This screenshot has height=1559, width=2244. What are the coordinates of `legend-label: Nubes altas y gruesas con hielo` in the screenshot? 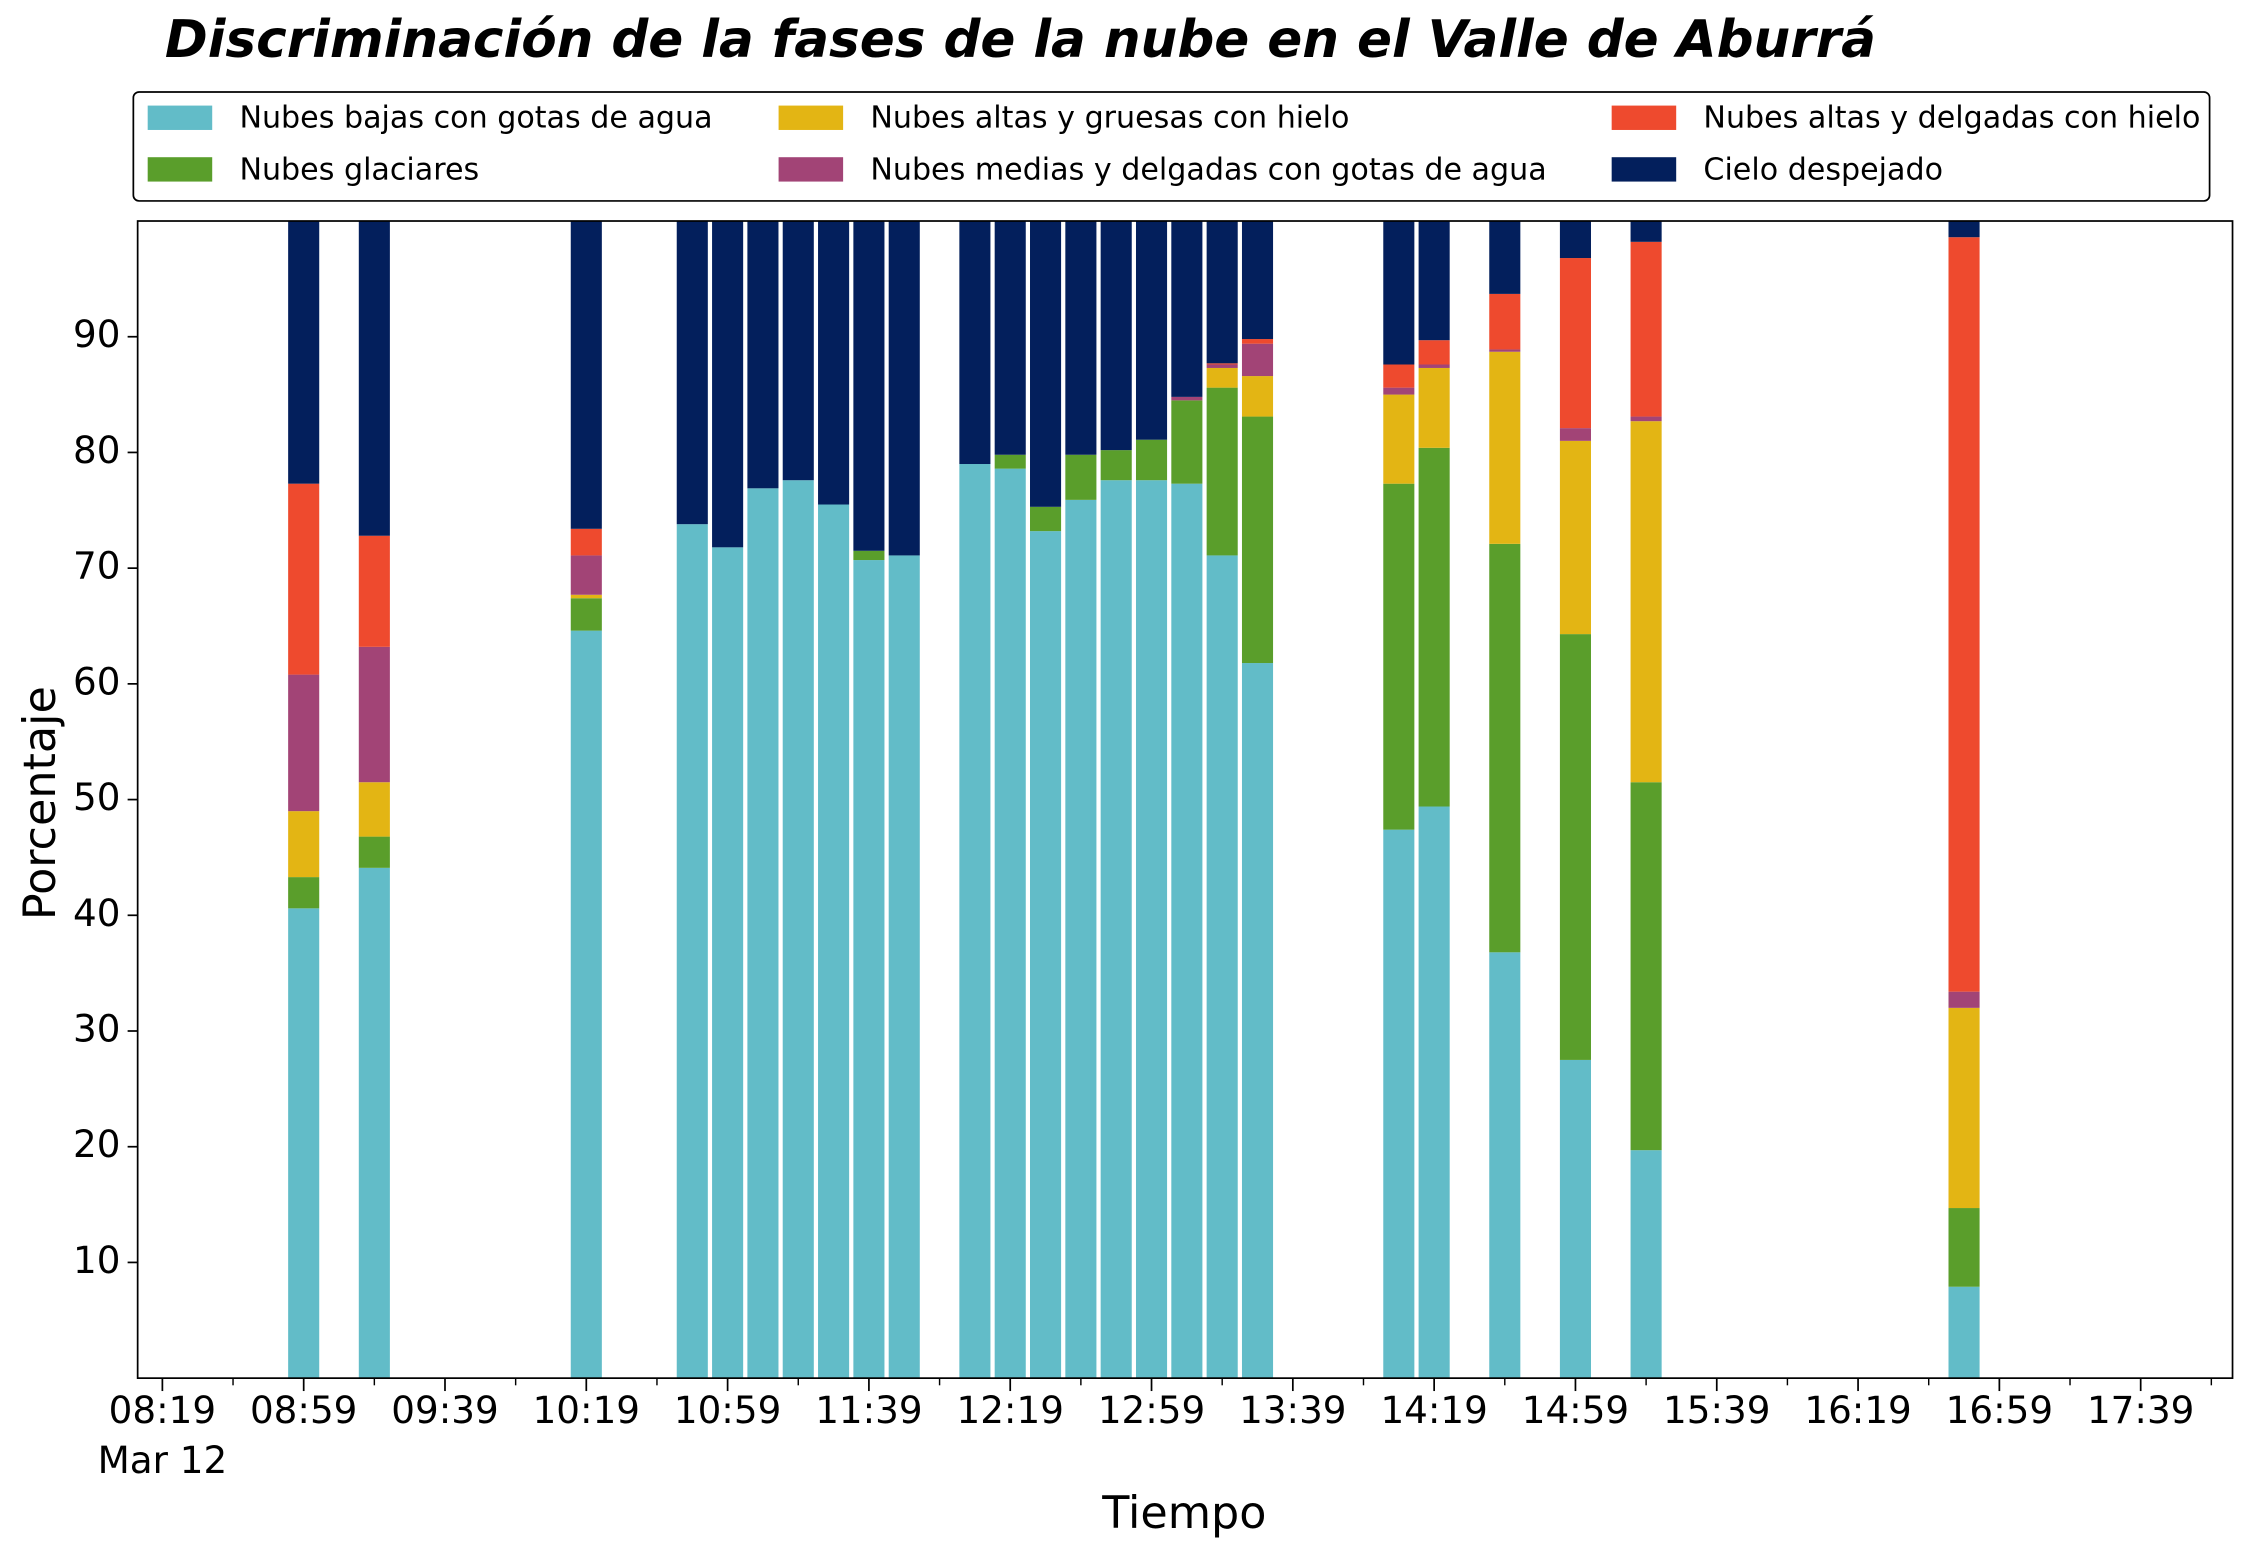 It's located at (1109, 118).